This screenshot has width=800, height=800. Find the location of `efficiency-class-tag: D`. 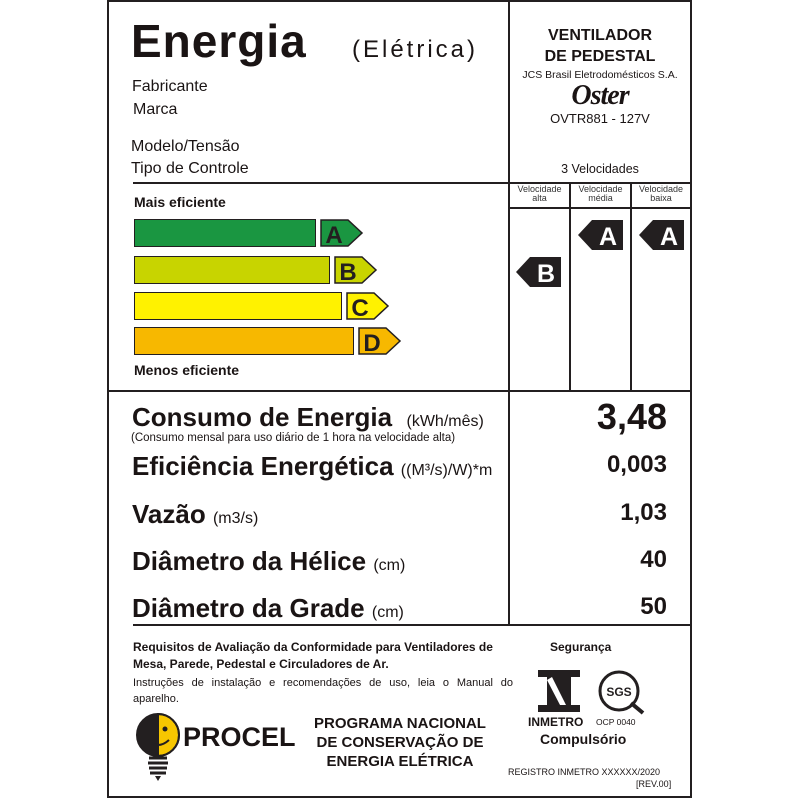

efficiency-class-tag: D is located at coordinates (380, 342).